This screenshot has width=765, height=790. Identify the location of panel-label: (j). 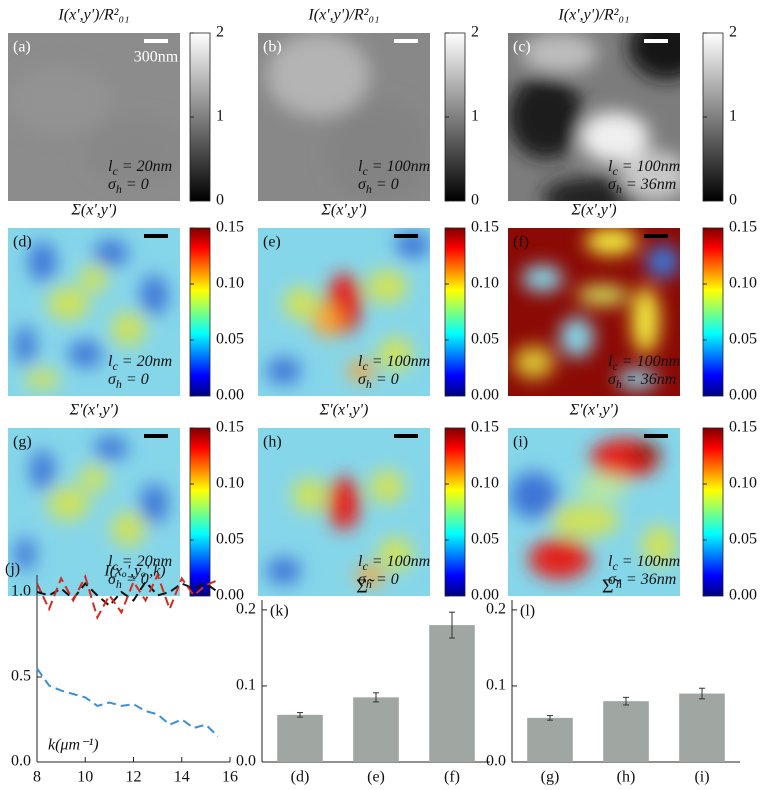
(12, 569).